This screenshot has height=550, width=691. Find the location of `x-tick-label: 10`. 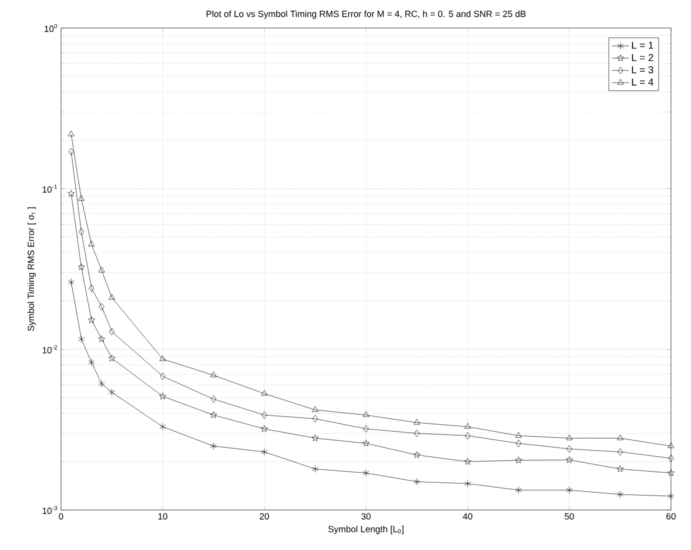

x-tick-label: 10 is located at coordinates (163, 516).